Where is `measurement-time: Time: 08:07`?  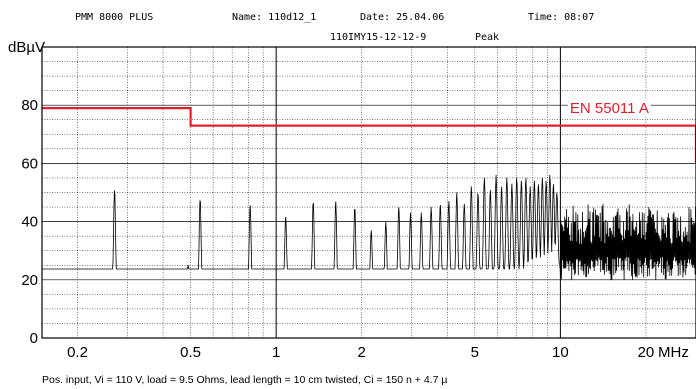
measurement-time: Time: 08:07 is located at coordinates (561, 17).